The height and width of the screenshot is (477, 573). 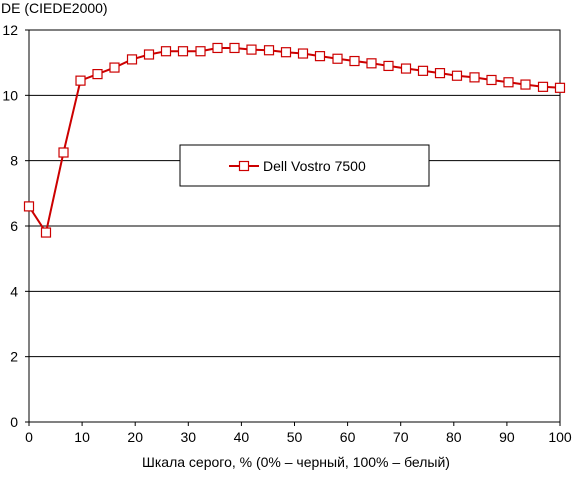 I want to click on tick-label-y: 12, so click(x=10, y=30).